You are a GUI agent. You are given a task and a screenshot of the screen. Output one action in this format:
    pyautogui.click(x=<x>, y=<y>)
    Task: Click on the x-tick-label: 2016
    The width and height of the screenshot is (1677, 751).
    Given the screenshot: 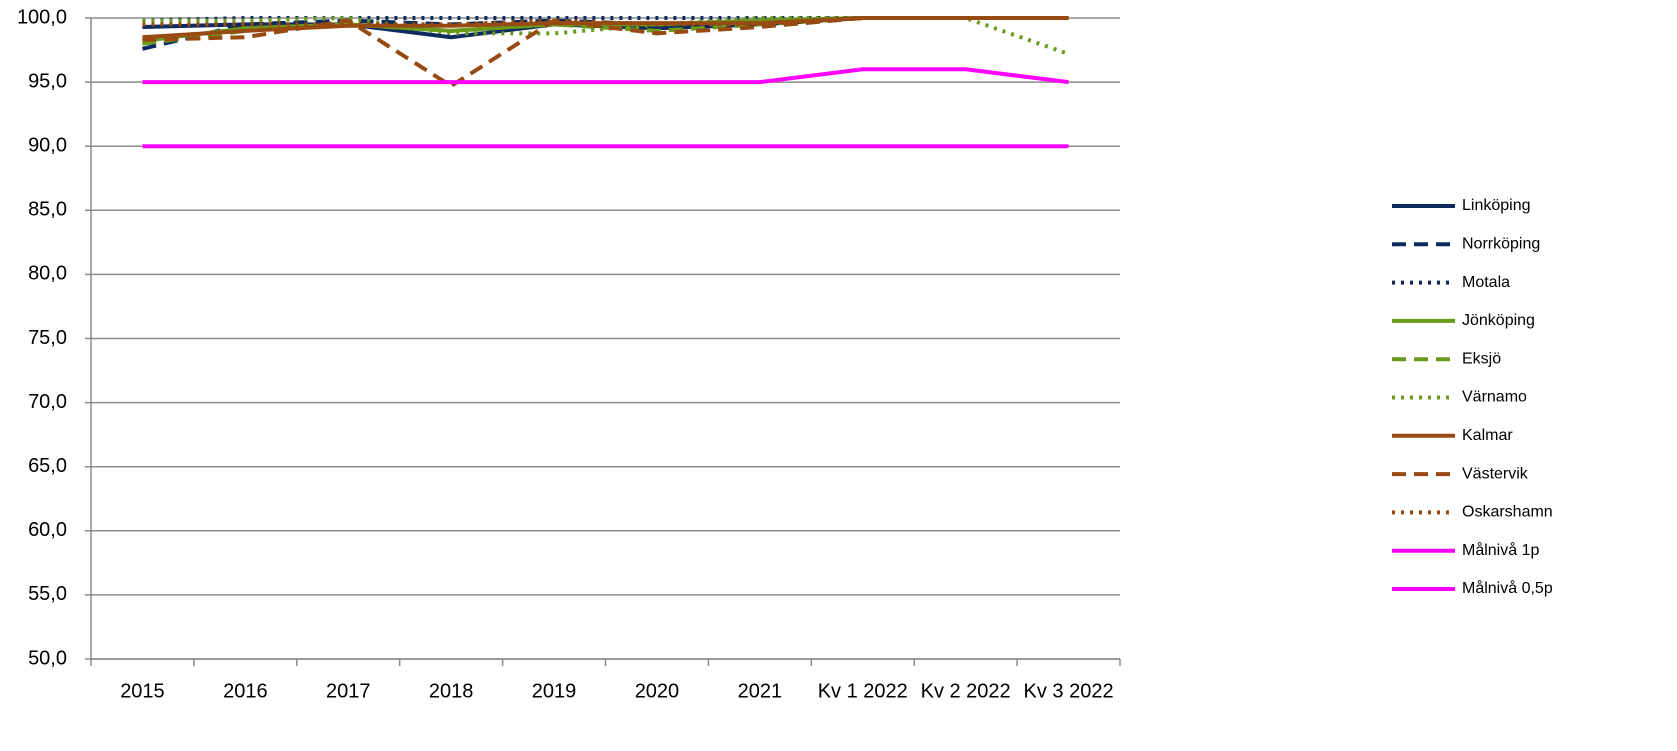 What is the action you would take?
    pyautogui.click(x=245, y=691)
    